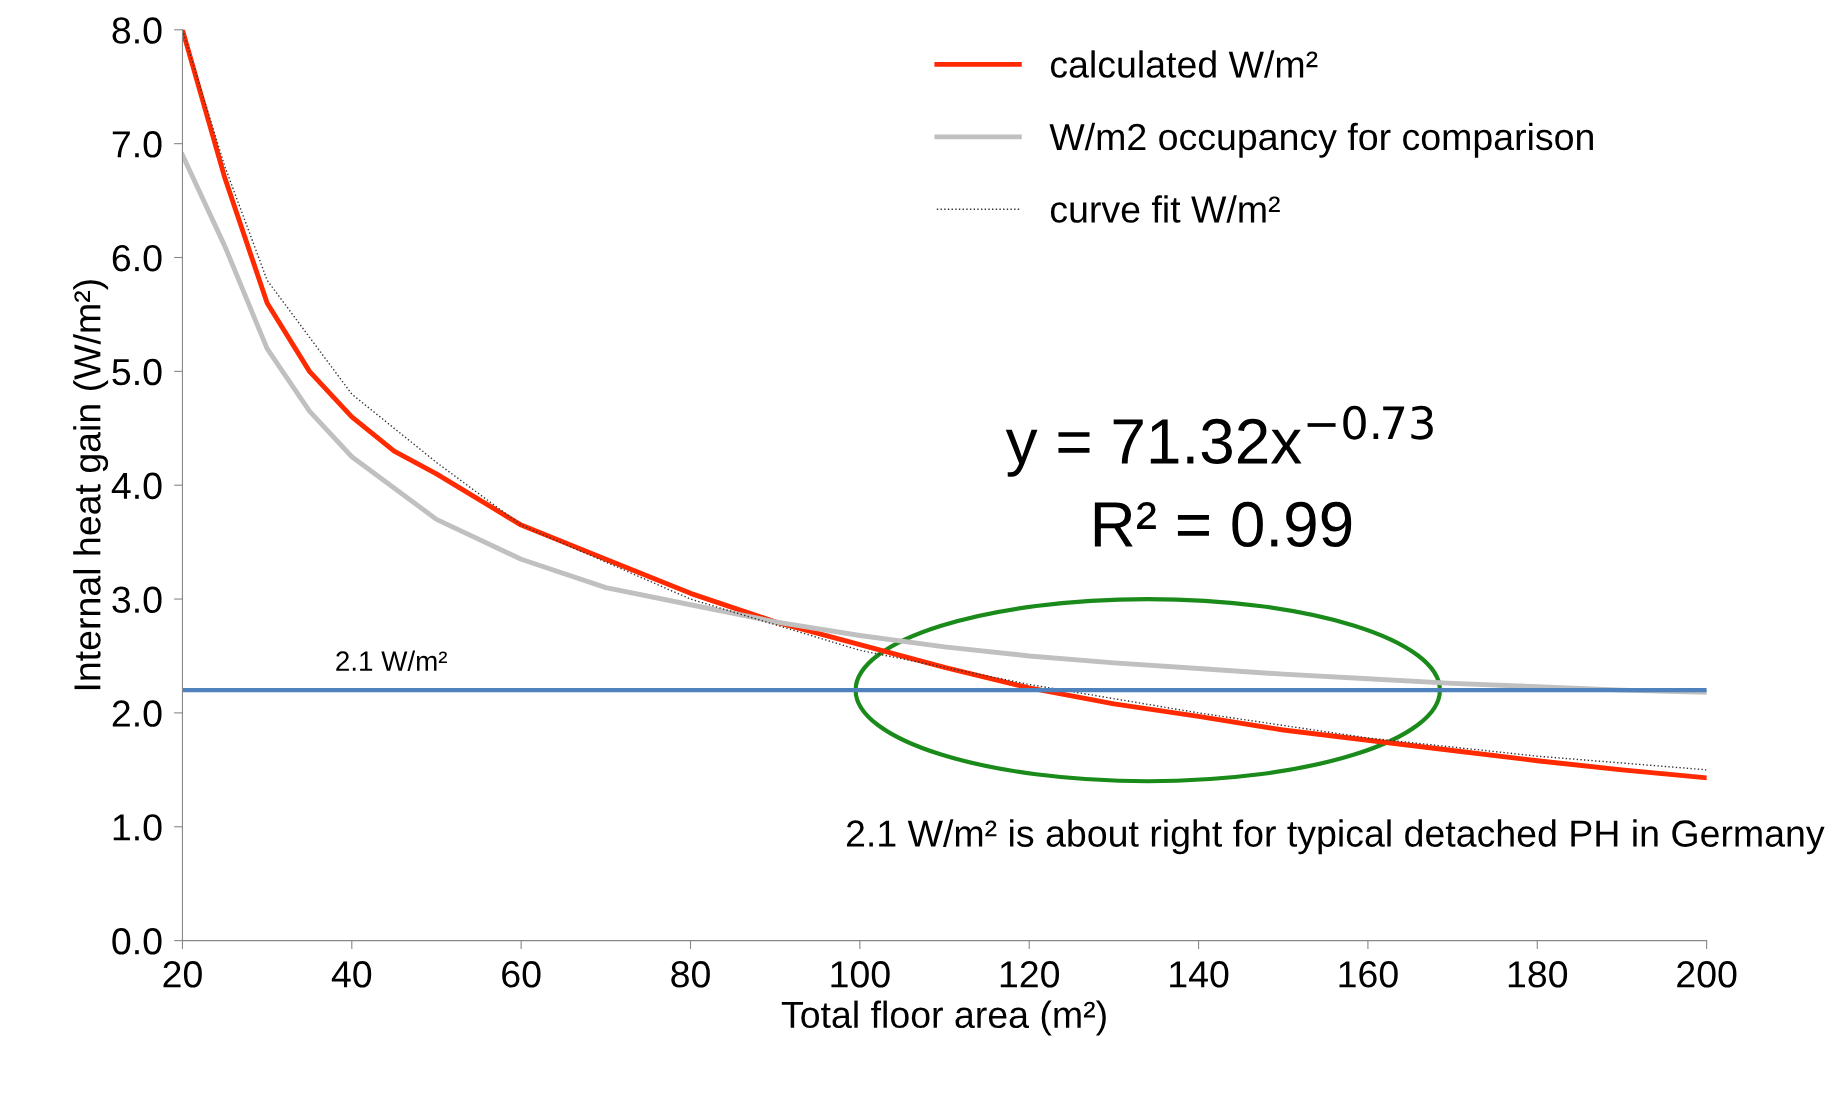  What do you see at coordinates (1165, 209) in the screenshot?
I see `legend-label: curve fit W/m²` at bounding box center [1165, 209].